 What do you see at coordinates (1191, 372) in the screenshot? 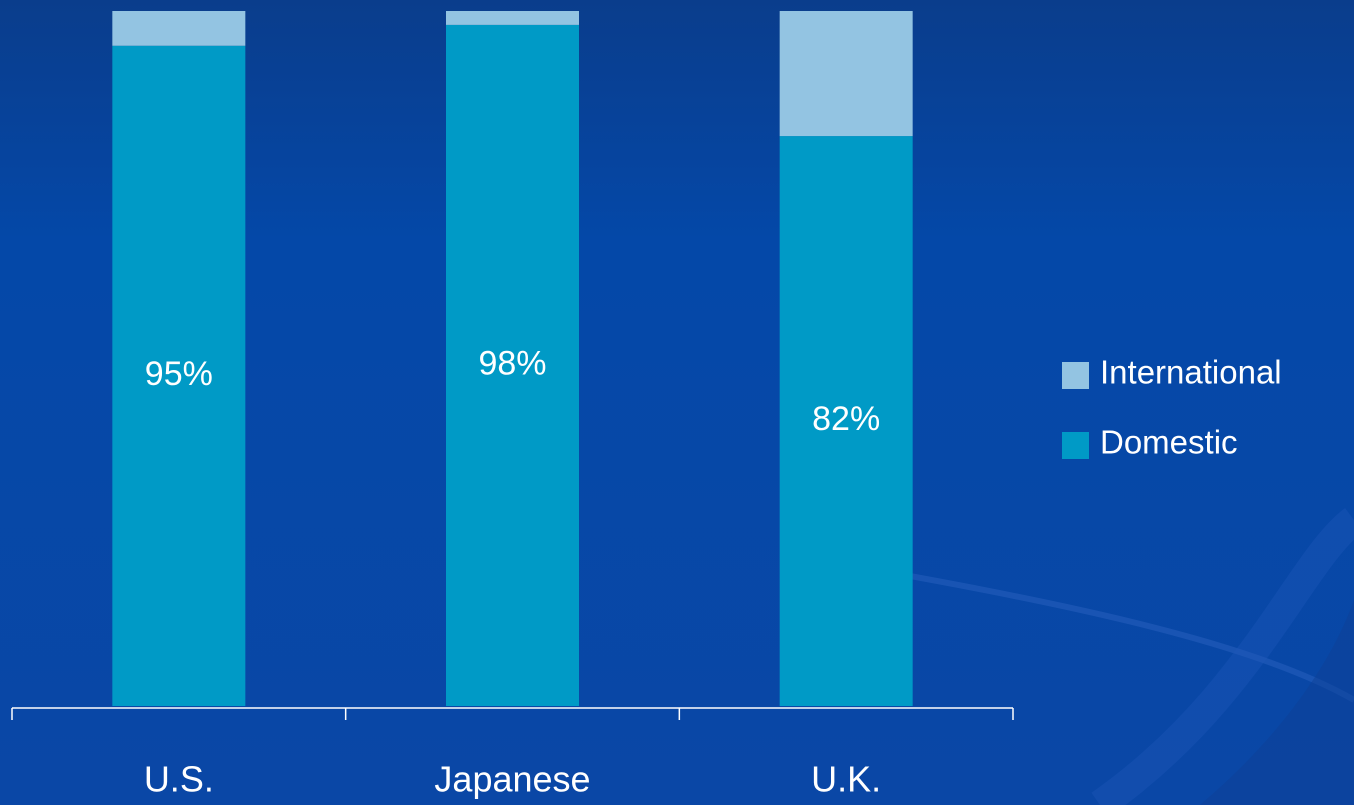
I see `legend-label: International` at bounding box center [1191, 372].